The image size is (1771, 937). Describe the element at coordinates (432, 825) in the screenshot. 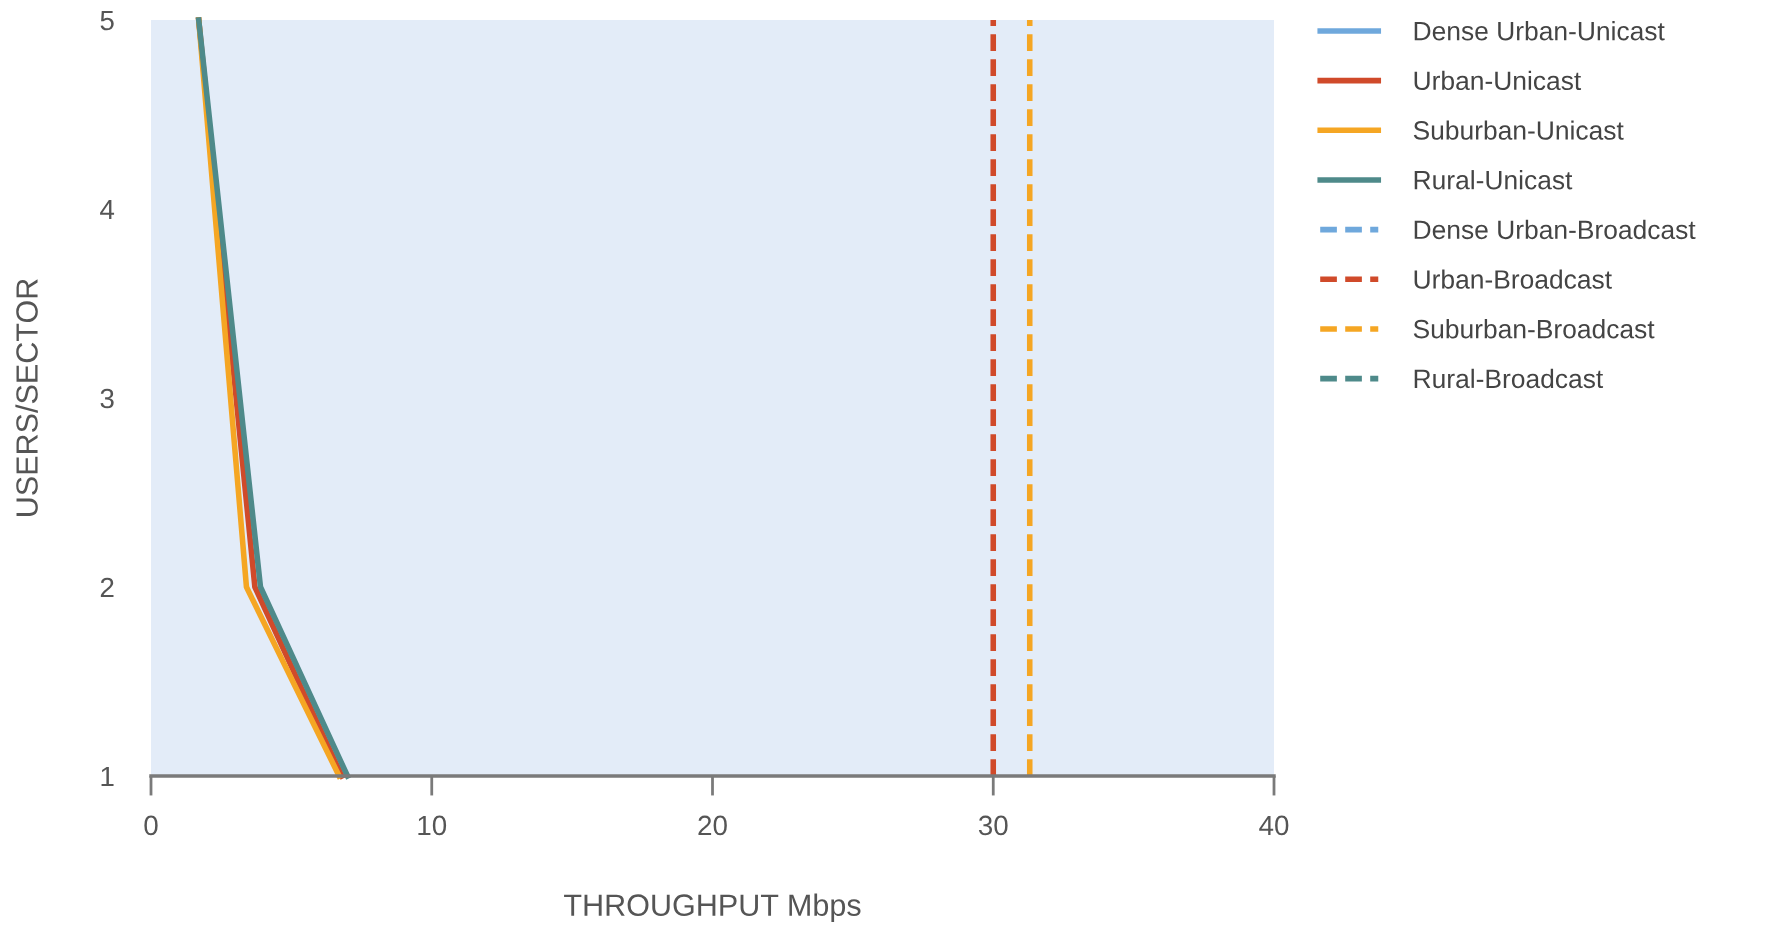

I see `x-tick-label: 10` at that location.